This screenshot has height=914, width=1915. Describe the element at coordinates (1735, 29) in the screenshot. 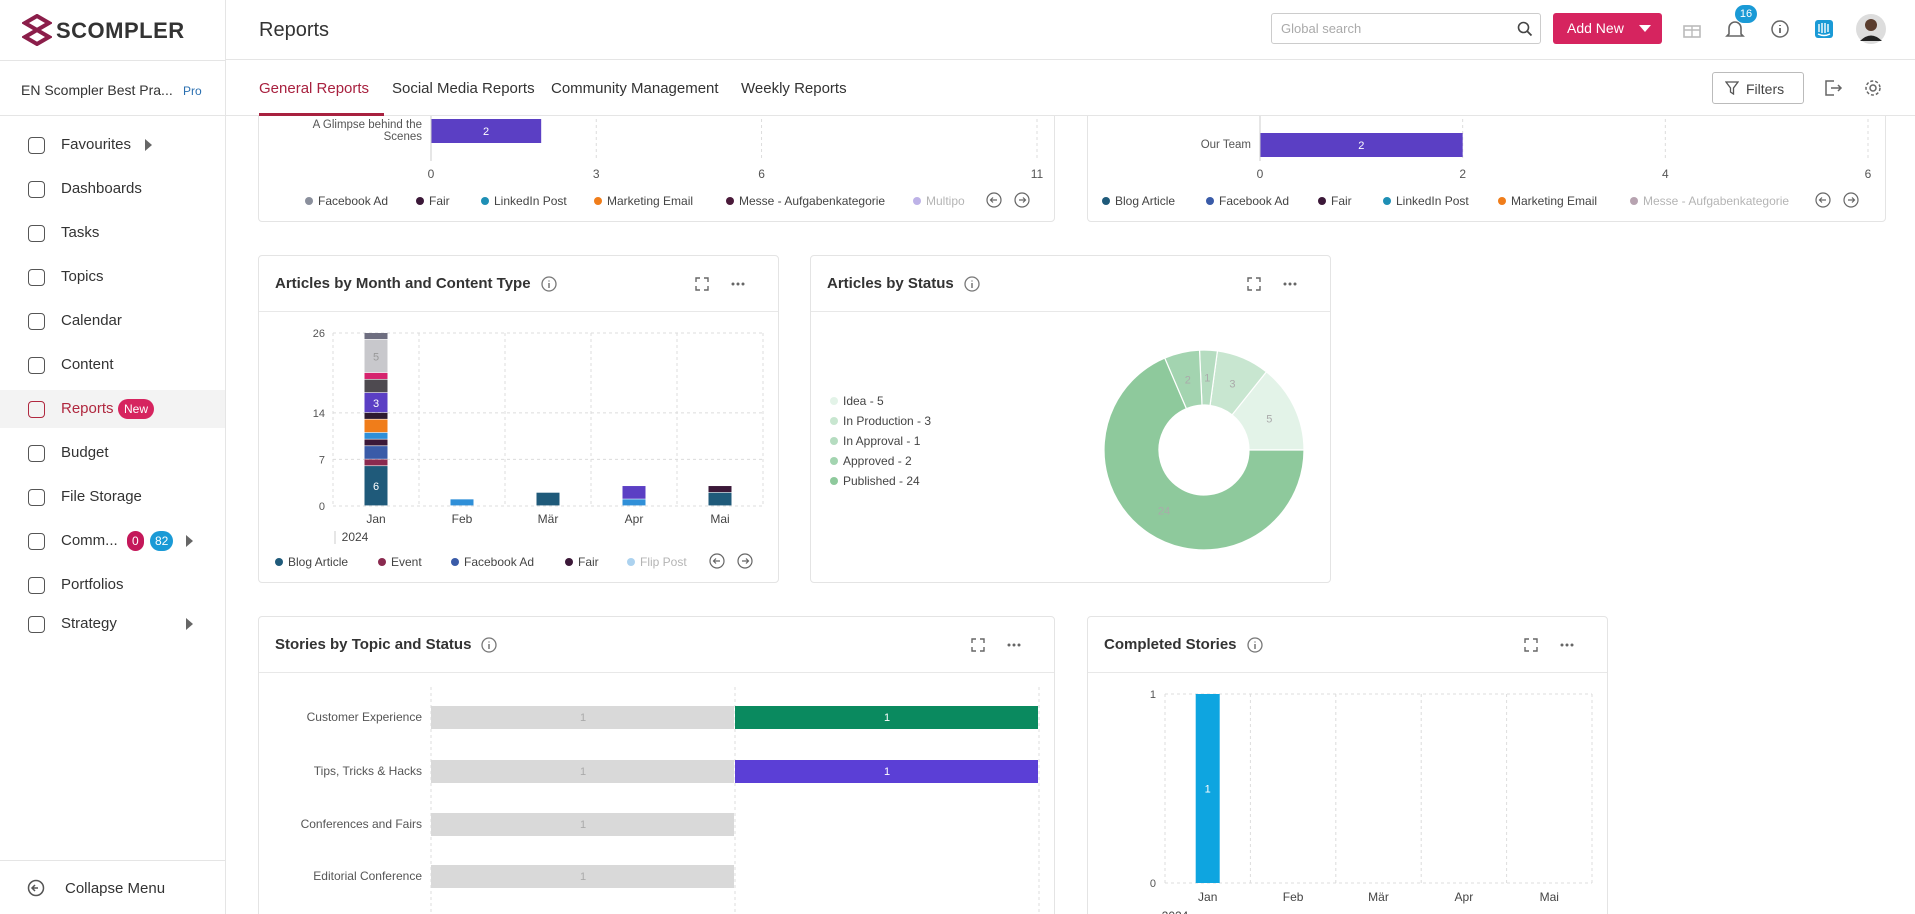

I see `bell-icon` at that location.